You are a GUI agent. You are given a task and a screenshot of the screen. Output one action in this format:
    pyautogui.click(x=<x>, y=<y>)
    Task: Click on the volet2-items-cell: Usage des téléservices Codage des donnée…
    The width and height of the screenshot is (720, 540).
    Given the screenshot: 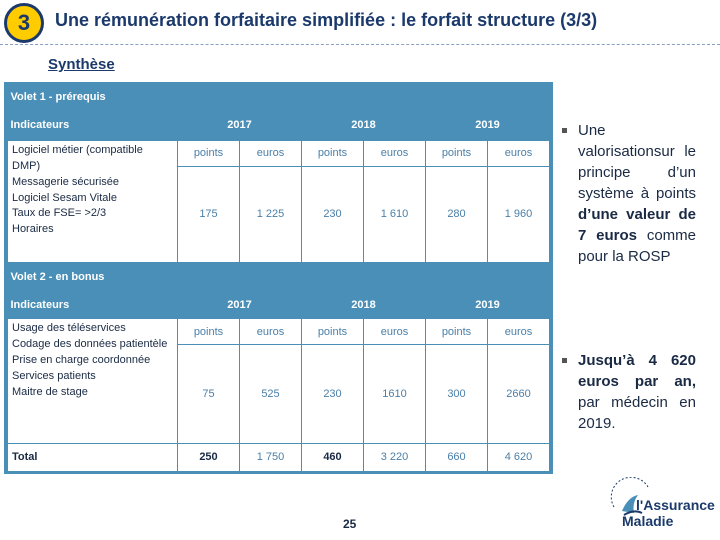 What is the action you would take?
    pyautogui.click(x=92, y=381)
    